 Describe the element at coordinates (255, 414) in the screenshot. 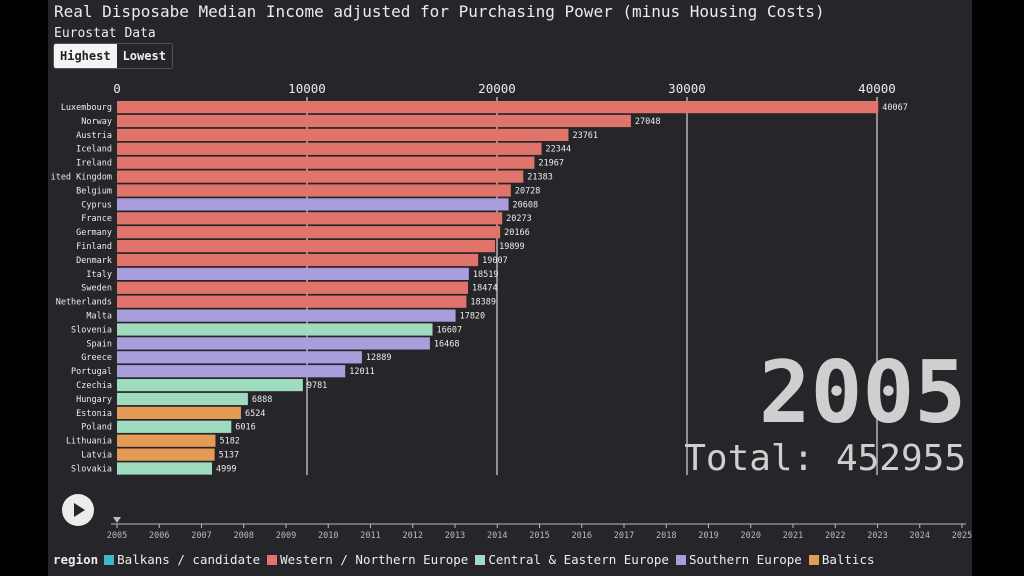

I see `value-label: 6524` at that location.